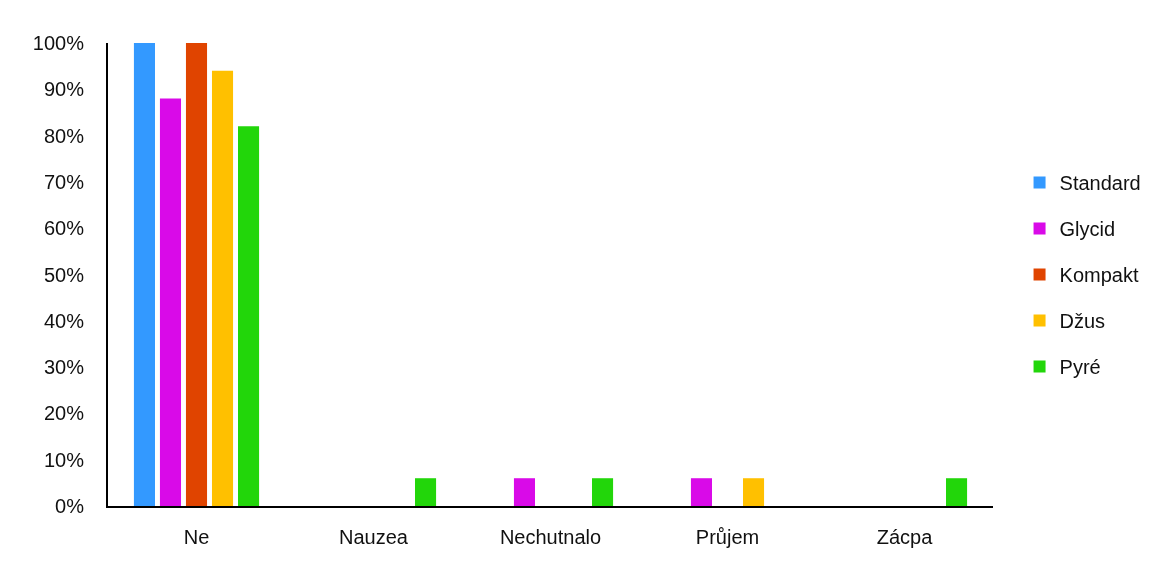  I want to click on y-tick-label: 90%, so click(64, 89).